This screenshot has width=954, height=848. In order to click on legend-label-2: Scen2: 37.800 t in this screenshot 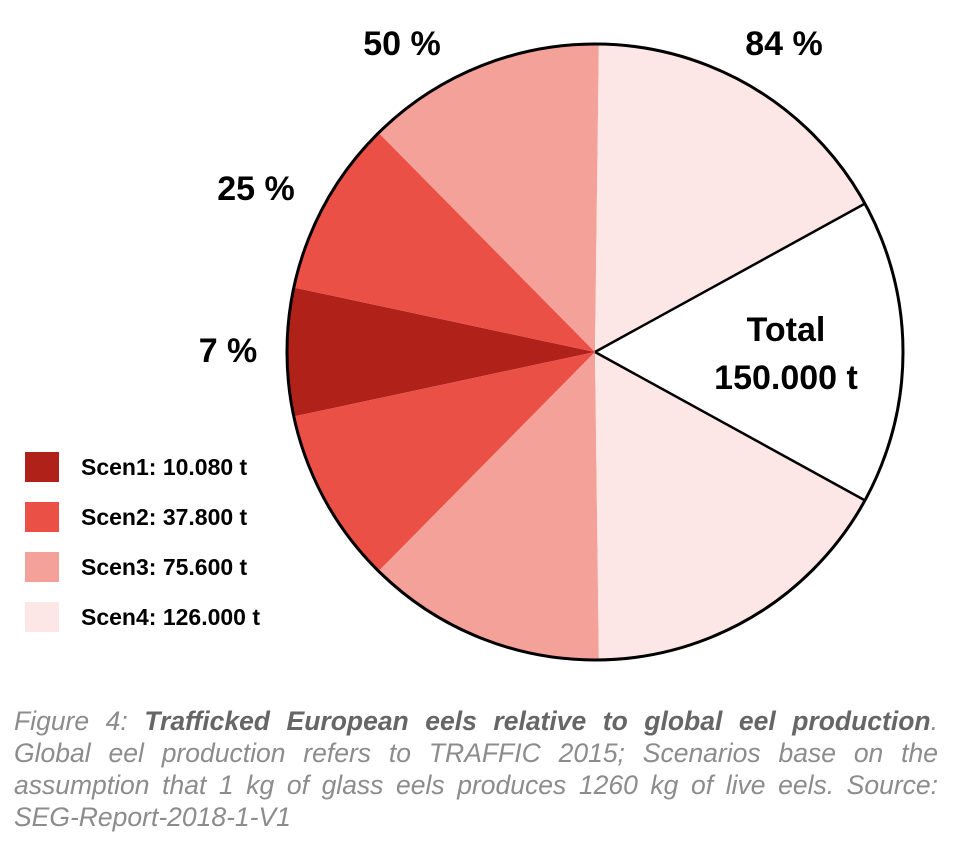, I will do `click(164, 517)`.